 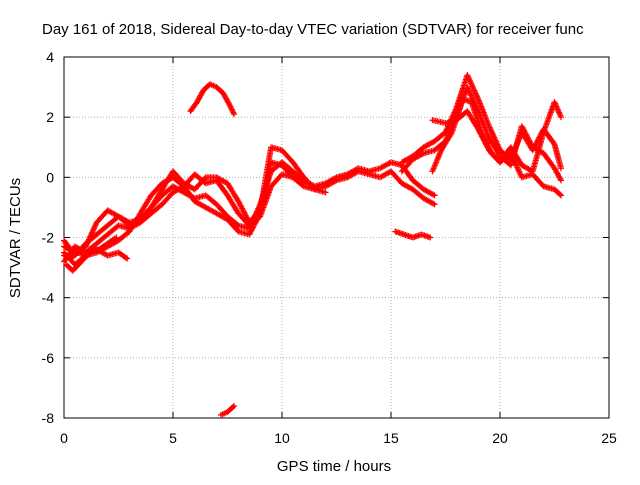 I want to click on y-tick-label: 0, so click(x=50, y=177).